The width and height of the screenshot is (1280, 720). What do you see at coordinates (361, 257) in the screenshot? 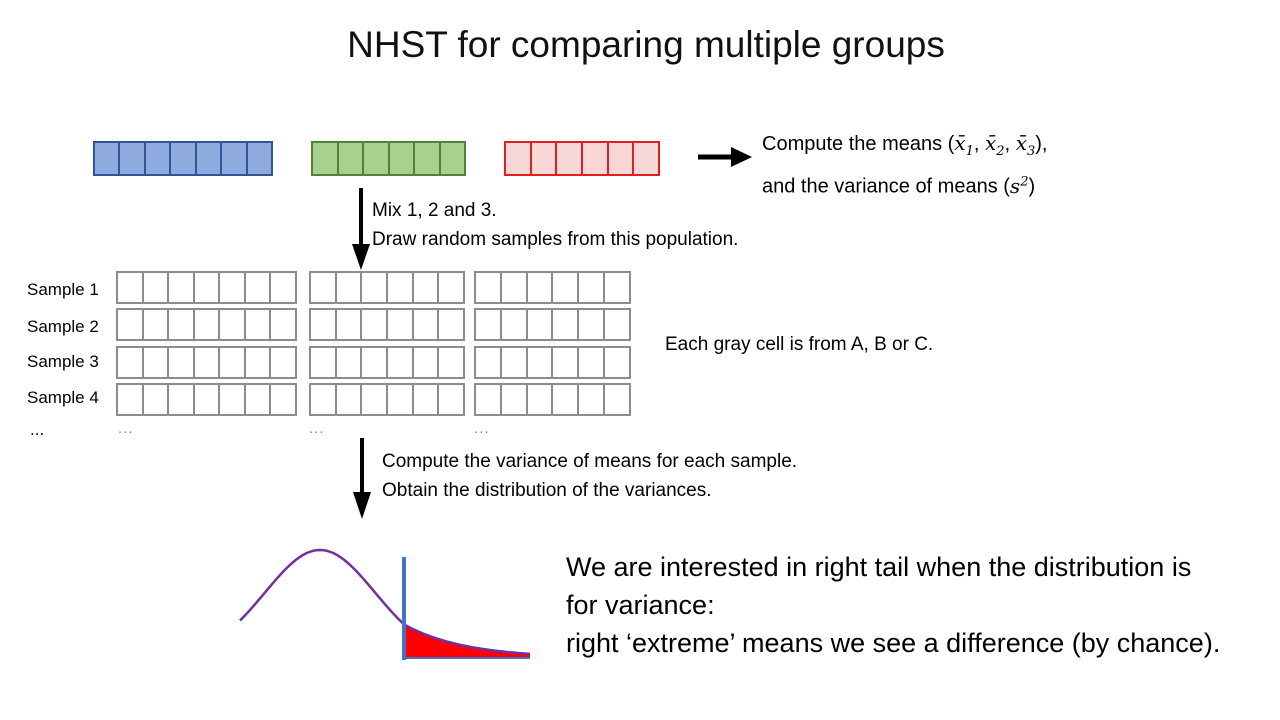
I see `down-arrow-1-head` at bounding box center [361, 257].